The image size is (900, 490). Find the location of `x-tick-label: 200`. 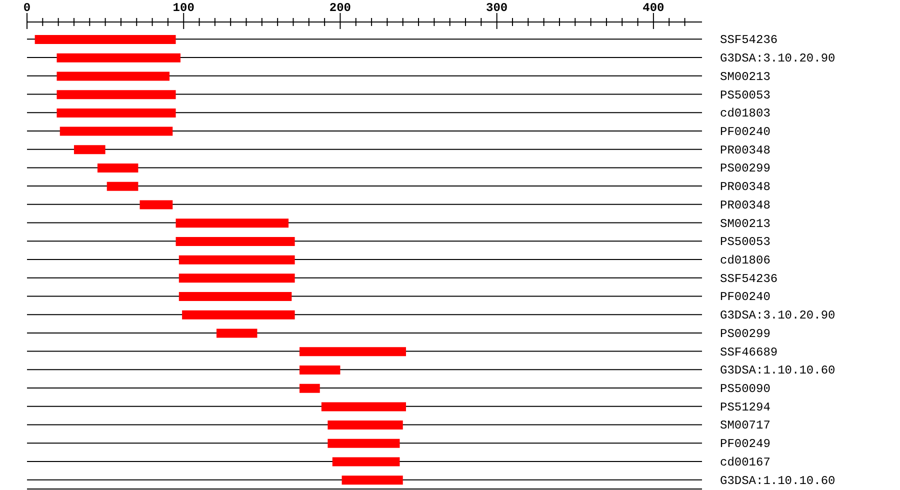

x-tick-label: 200 is located at coordinates (340, 8).